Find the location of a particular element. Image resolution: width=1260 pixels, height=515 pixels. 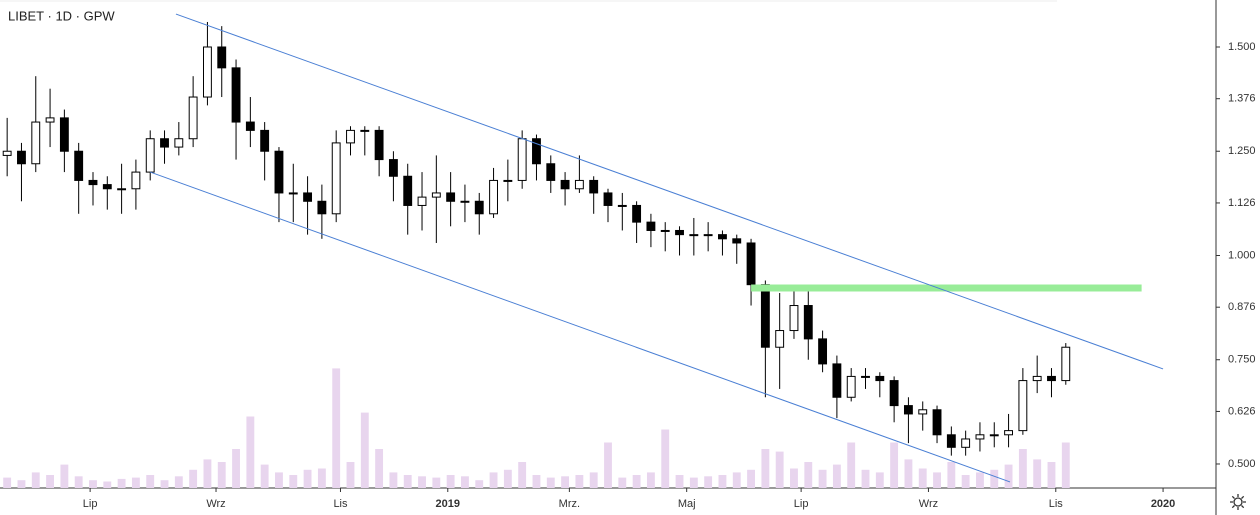

settings-icon-rays is located at coordinates (1238, 502).